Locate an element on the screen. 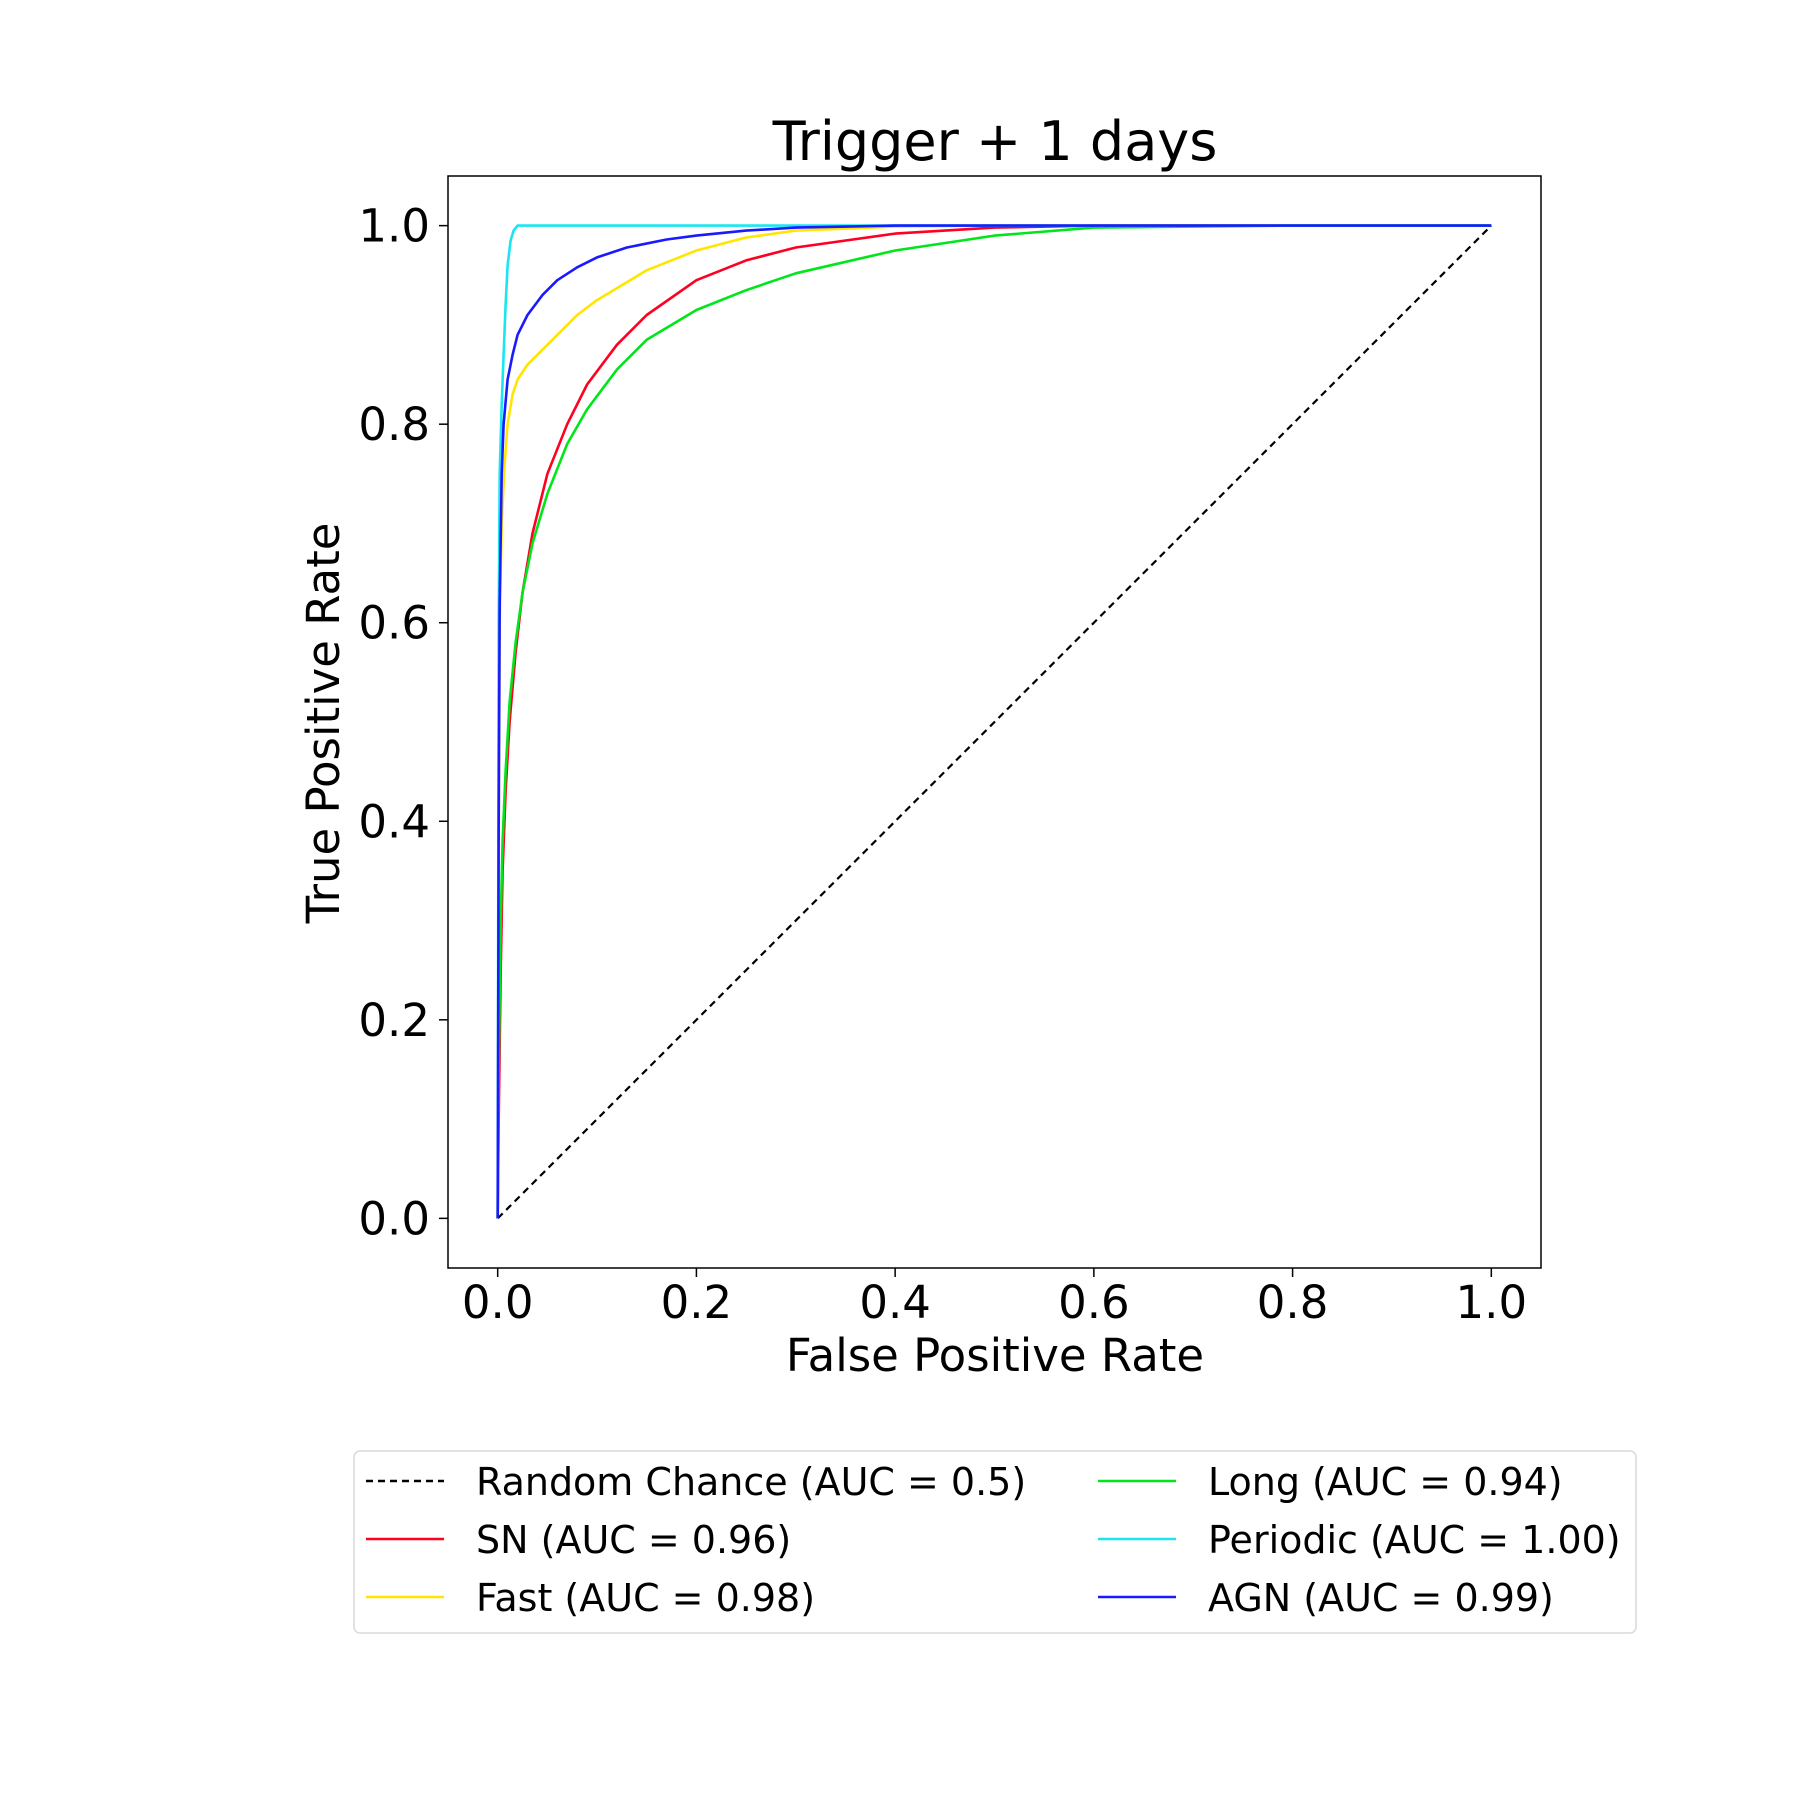 The width and height of the screenshot is (1800, 1800). x-axis-ticks: 0.0 0.2 0.4 0.6 0.8 1.0 is located at coordinates (994, 1298).